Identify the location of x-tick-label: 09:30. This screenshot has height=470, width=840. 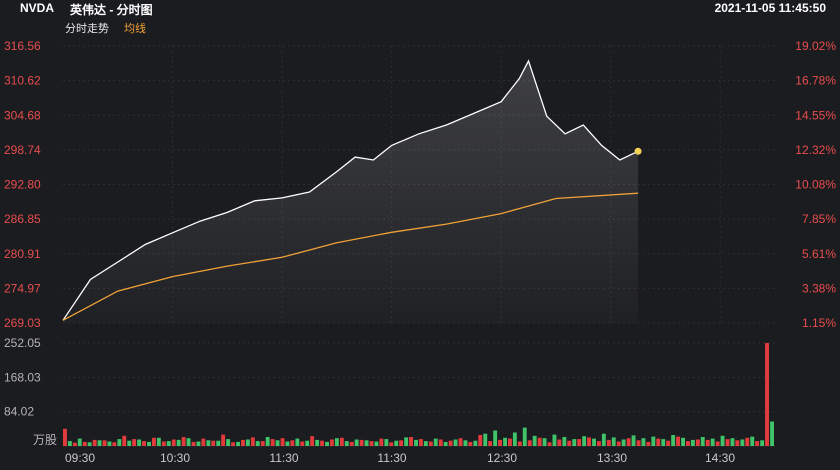
(80, 458).